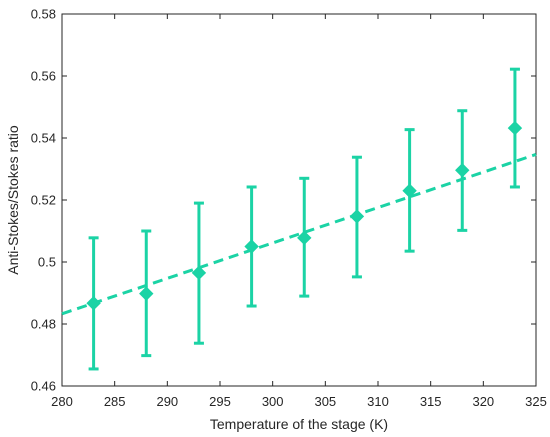 Image resolution: width=550 pixels, height=437 pixels. Describe the element at coordinates (13, 200) in the screenshot. I see `y-axis-label: Anti-Stokes/Stokes ratio` at that location.